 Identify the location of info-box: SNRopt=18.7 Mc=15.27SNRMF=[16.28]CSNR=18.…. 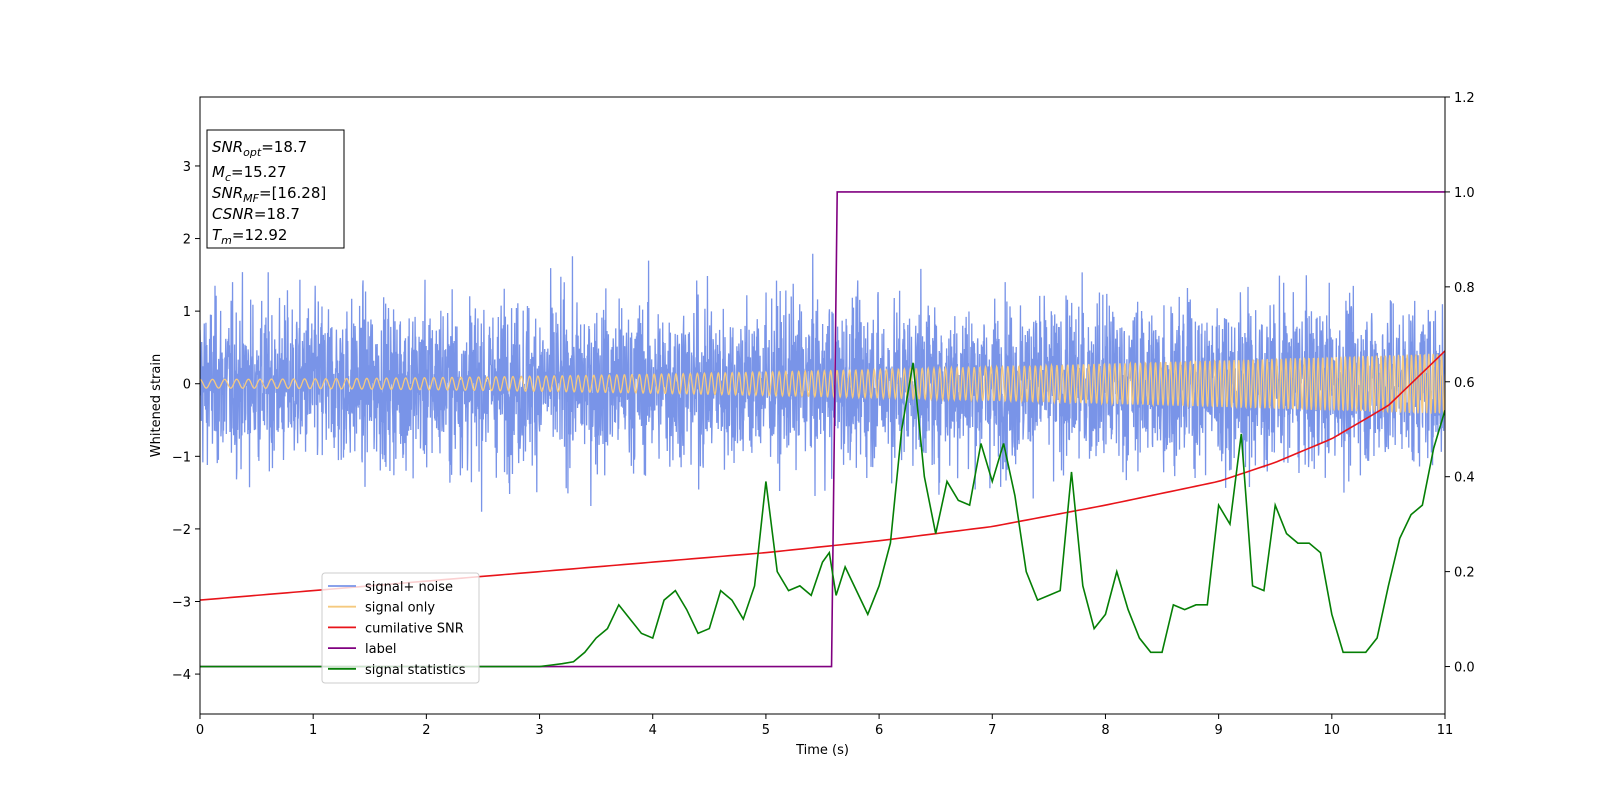
(275, 189).